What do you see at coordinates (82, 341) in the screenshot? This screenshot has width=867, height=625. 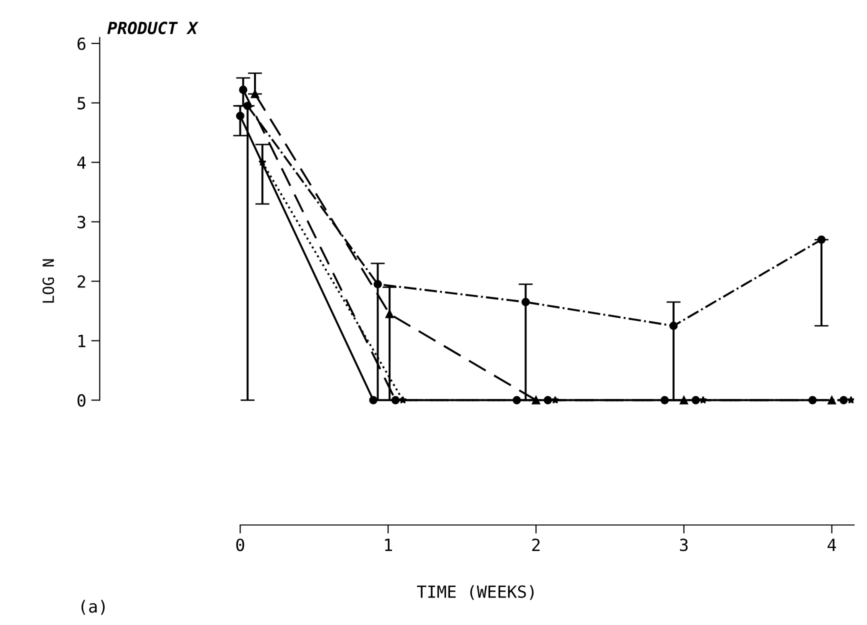 I see `y-tick-label: 1` at bounding box center [82, 341].